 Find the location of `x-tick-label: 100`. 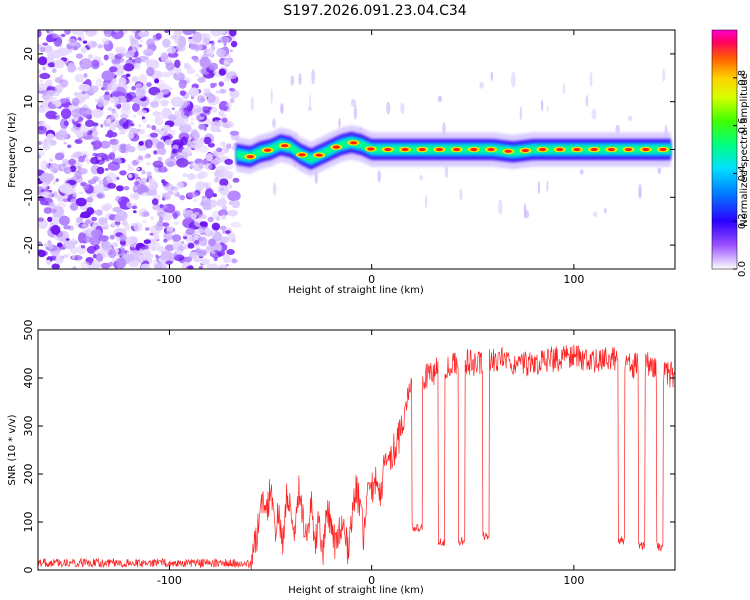

x-tick-label: 100 is located at coordinates (573, 279).